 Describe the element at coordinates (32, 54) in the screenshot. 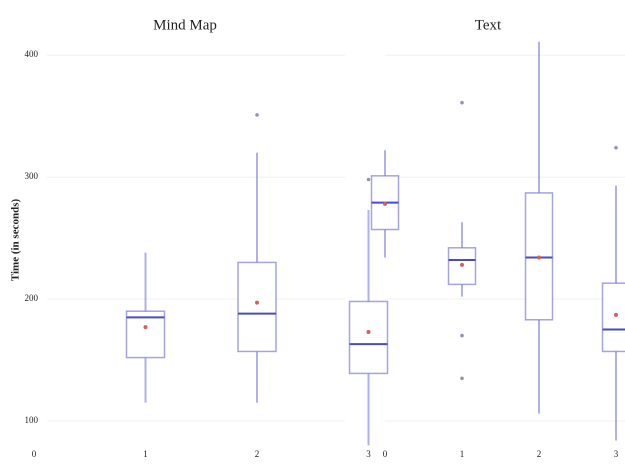

I see `y-tick-label: 400` at that location.